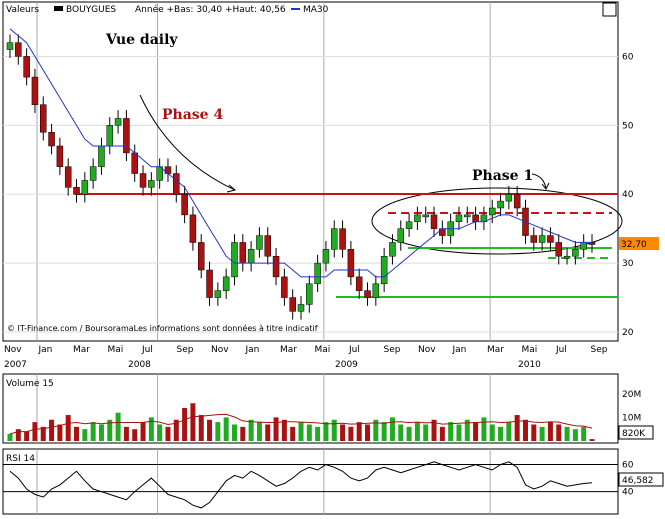 This screenshot has height=519, width=665. I want to click on price-y-tick: 20, so click(628, 333).